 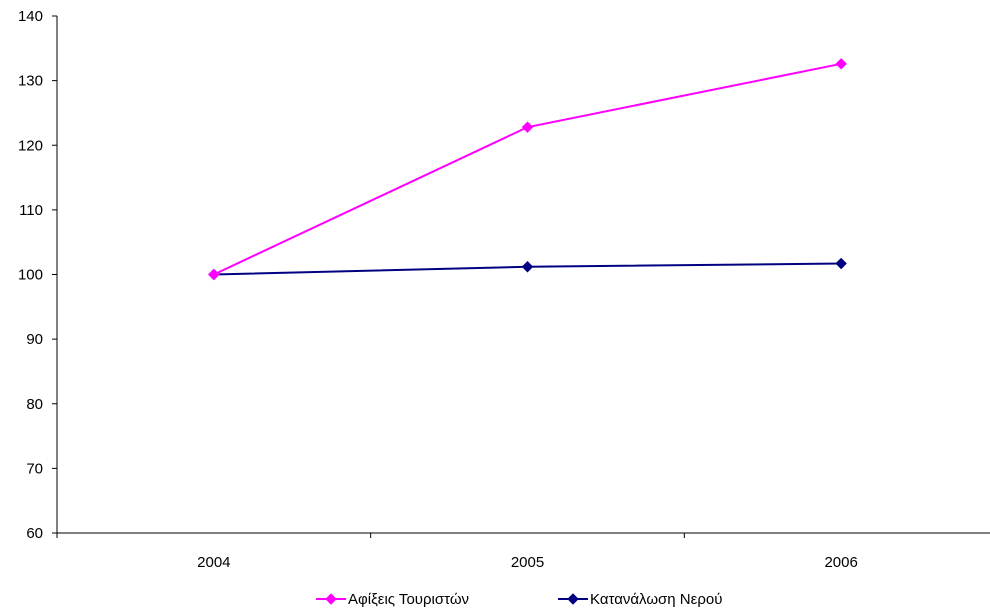 What do you see at coordinates (30, 16) in the screenshot?
I see `y-tick-label: 140` at bounding box center [30, 16].